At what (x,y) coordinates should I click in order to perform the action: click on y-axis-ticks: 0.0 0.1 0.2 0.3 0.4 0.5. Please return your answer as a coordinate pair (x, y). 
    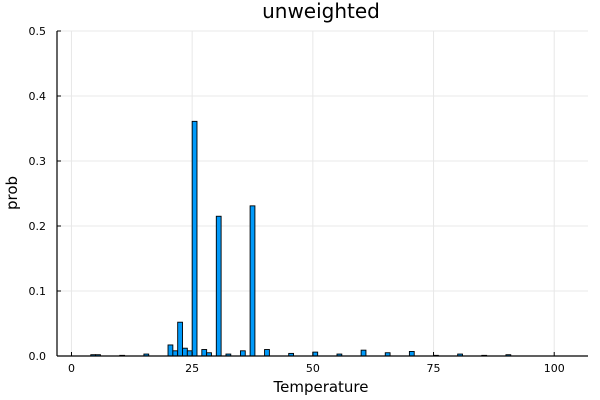
    Looking at the image, I should click on (45, 194).